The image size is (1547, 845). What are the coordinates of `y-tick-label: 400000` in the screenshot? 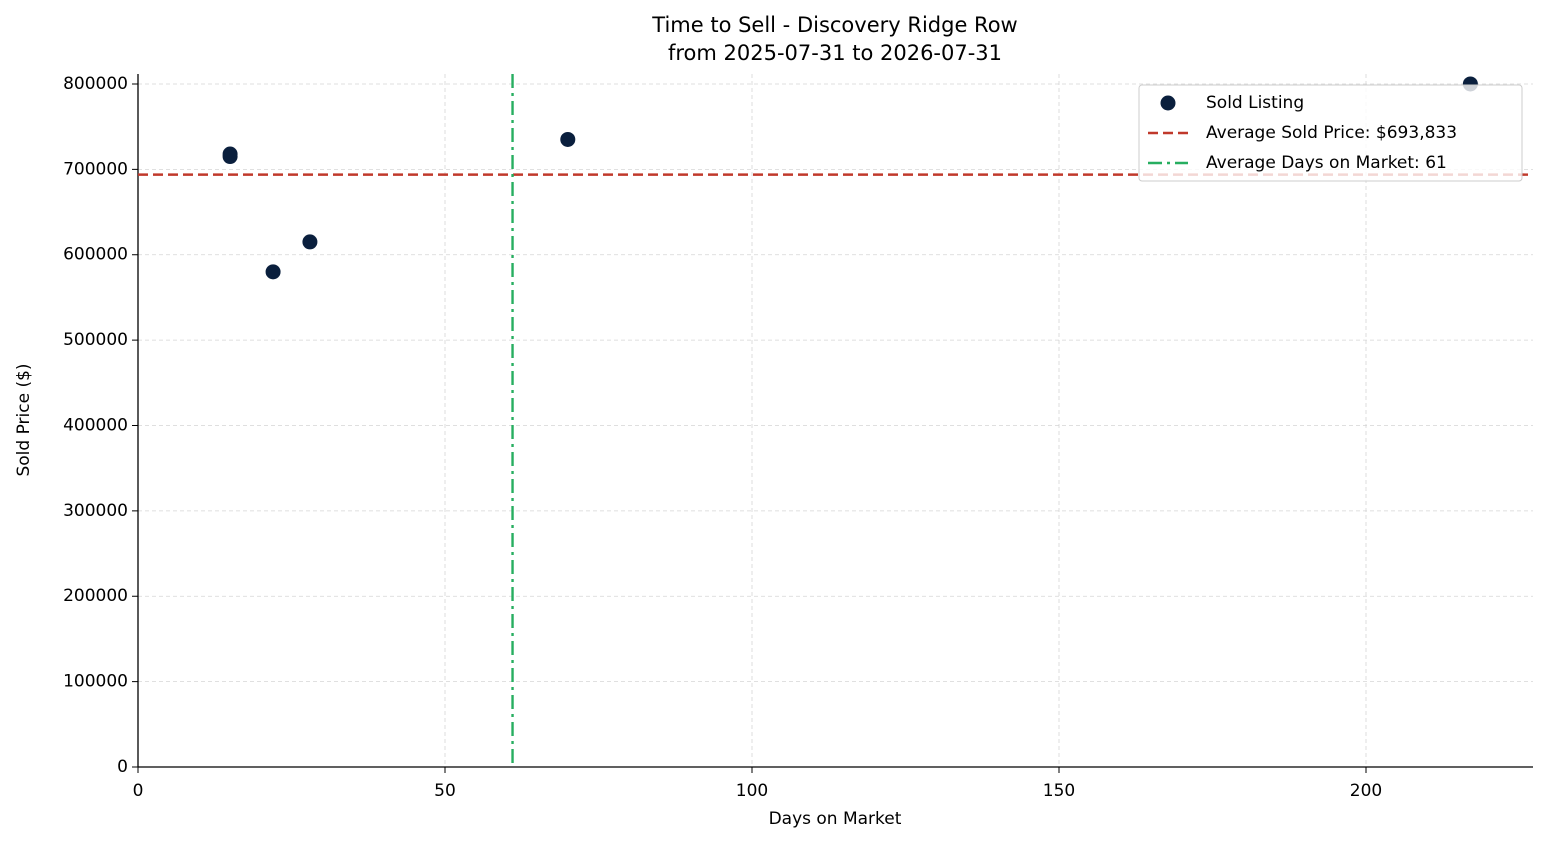 It's located at (95, 425).